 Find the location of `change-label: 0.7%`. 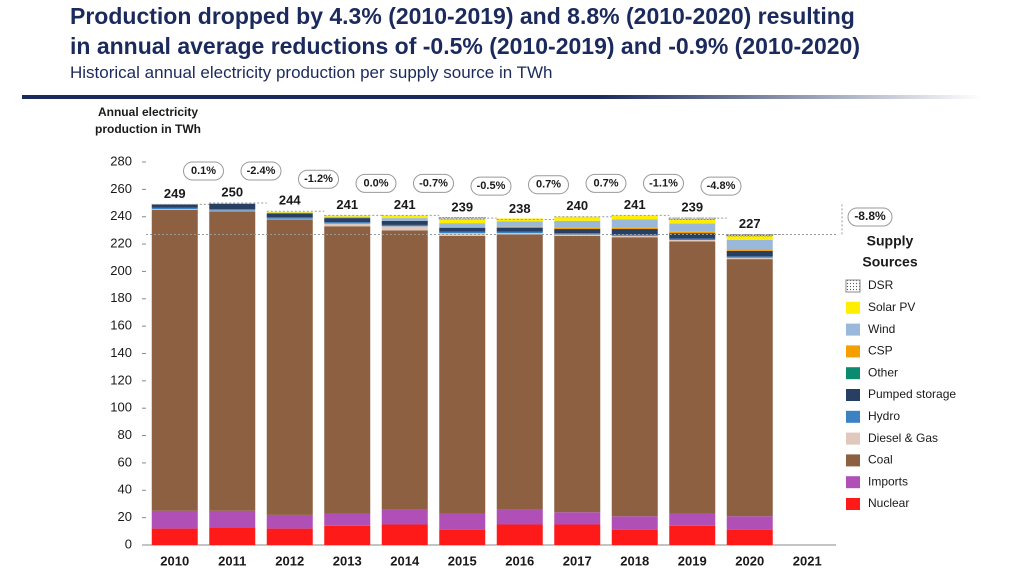

change-label: 0.7% is located at coordinates (605, 183).